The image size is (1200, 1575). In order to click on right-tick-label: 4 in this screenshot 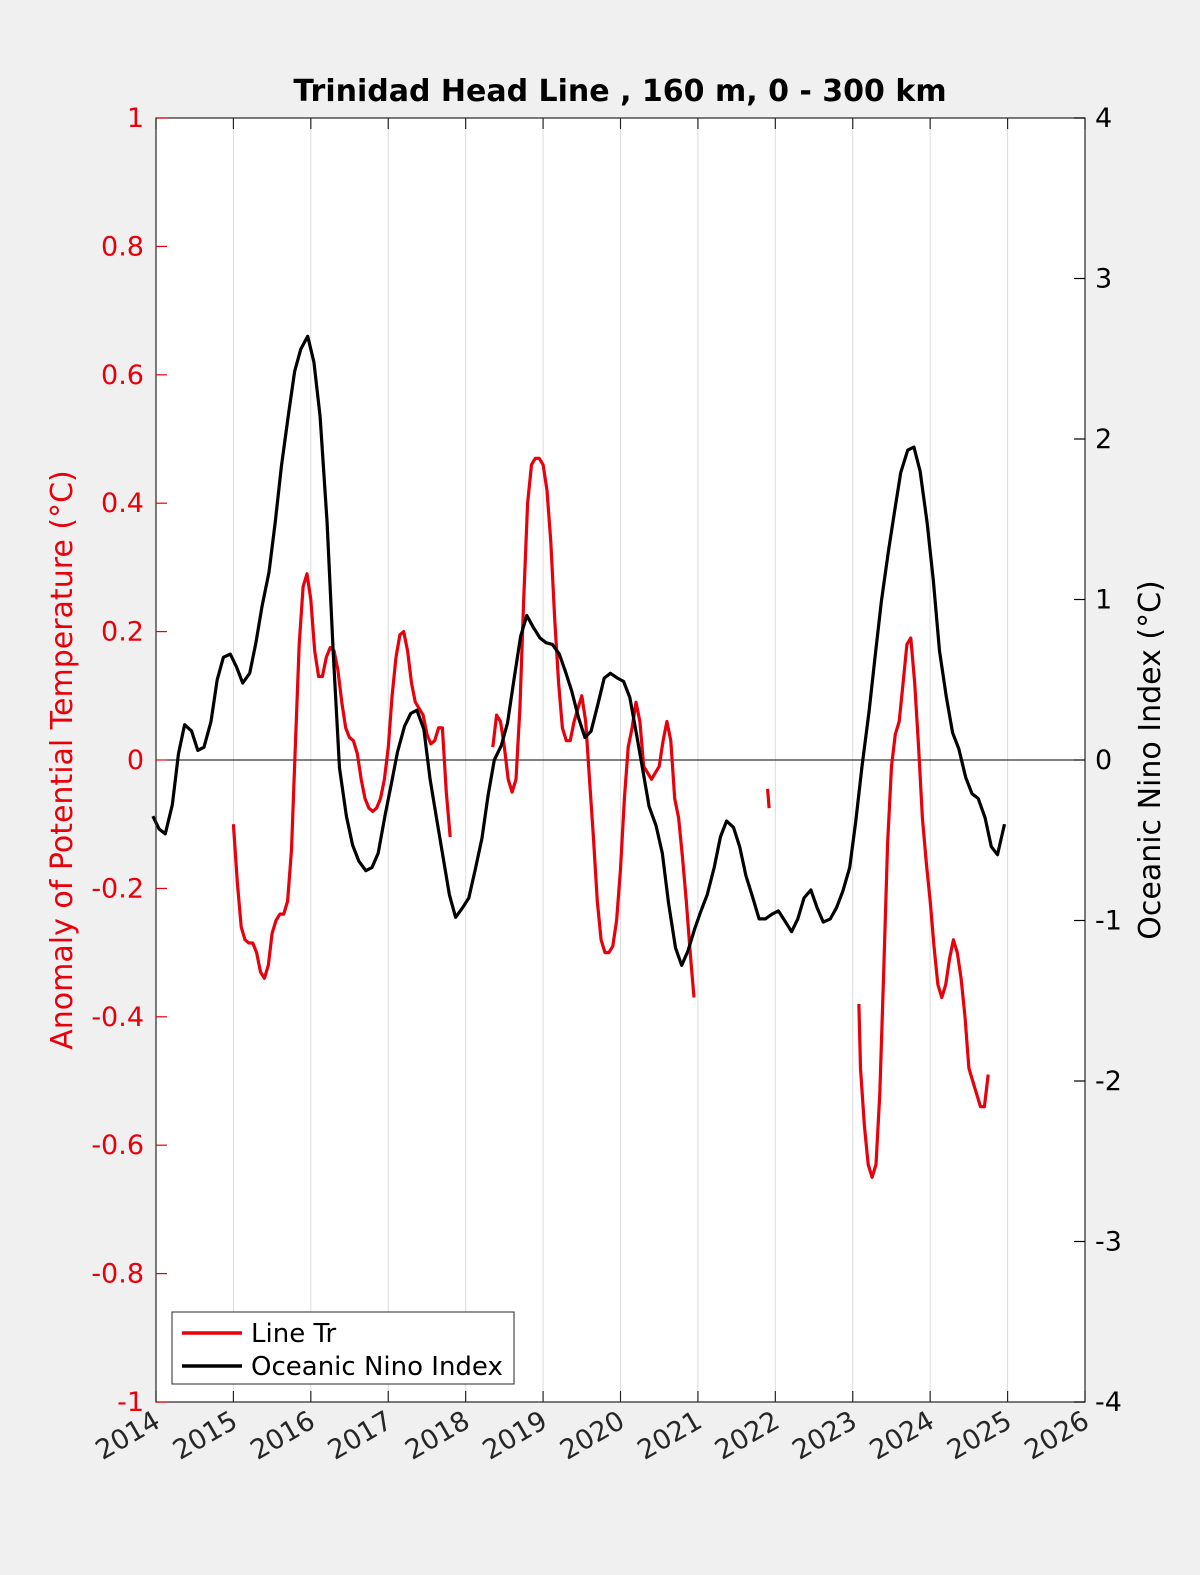, I will do `click(1103, 118)`.